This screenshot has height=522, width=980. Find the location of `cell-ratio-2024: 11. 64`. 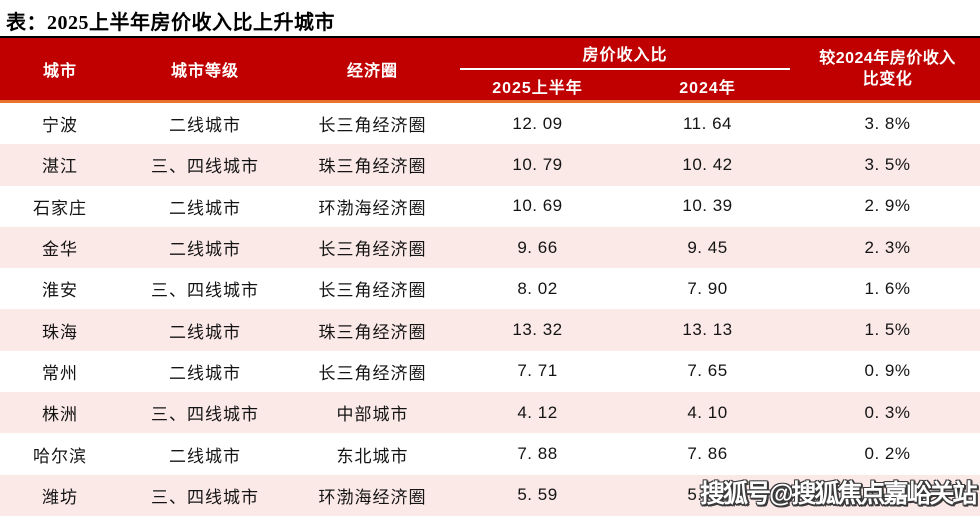

cell-ratio-2024: 11. 64 is located at coordinates (707, 123).